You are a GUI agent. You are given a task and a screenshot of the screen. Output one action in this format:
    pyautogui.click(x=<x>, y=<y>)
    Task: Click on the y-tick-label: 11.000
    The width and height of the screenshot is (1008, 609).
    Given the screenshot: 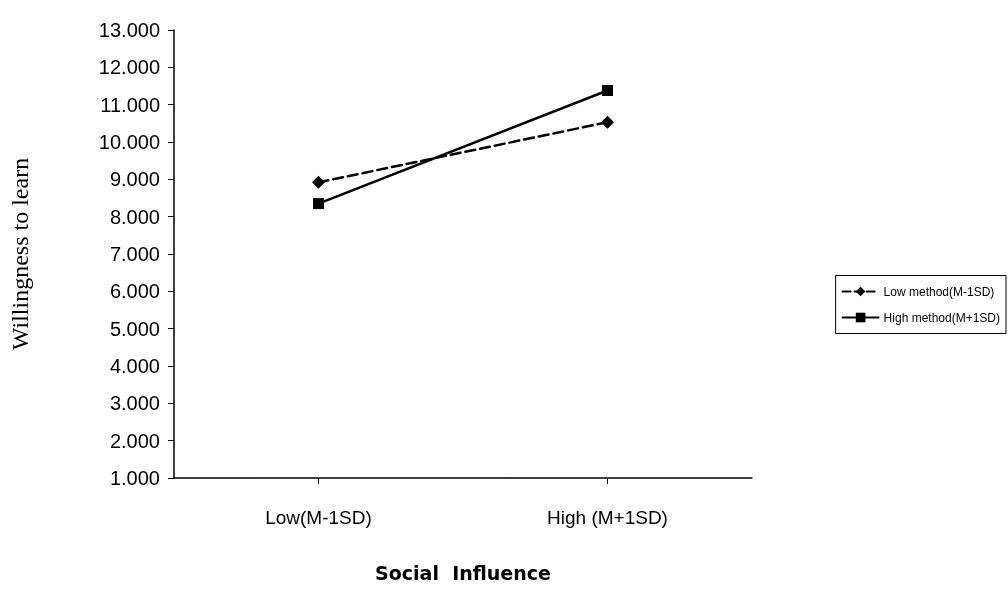 What is the action you would take?
    pyautogui.click(x=130, y=104)
    